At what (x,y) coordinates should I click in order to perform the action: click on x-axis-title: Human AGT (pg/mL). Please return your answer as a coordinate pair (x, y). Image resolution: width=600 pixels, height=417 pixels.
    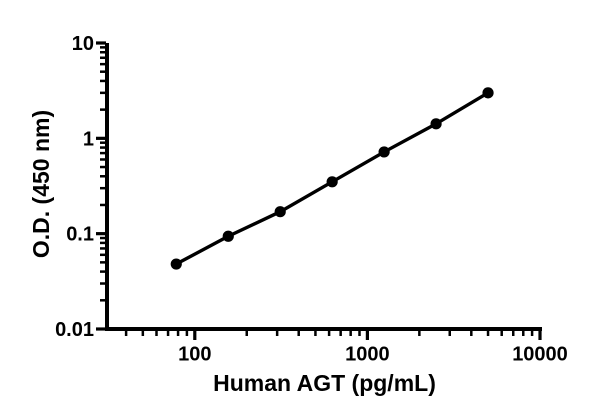
    Looking at the image, I should click on (324, 383).